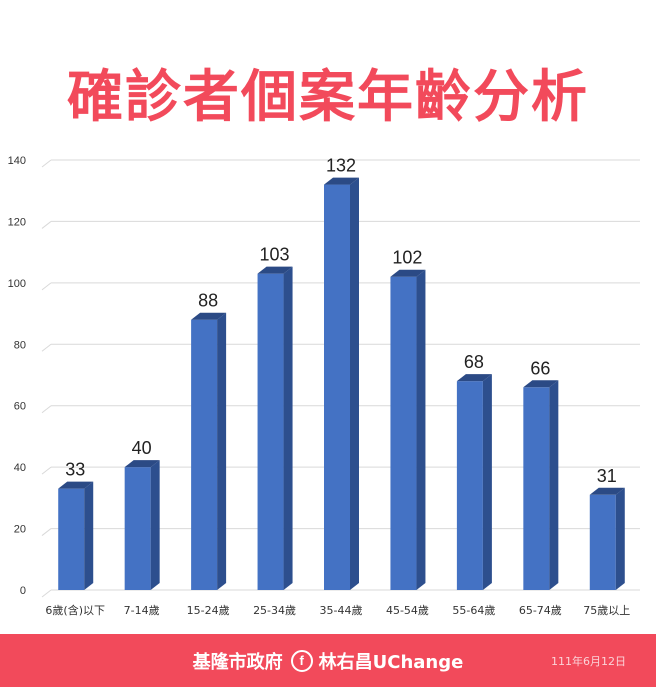 Image resolution: width=656 pixels, height=687 pixels. Describe the element at coordinates (20, 468) in the screenshot. I see `y-tick-label: 40` at that location.